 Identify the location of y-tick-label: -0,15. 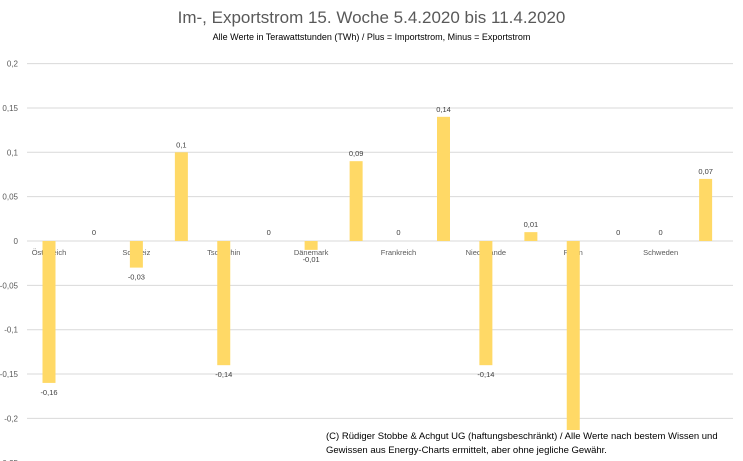
(9, 374).